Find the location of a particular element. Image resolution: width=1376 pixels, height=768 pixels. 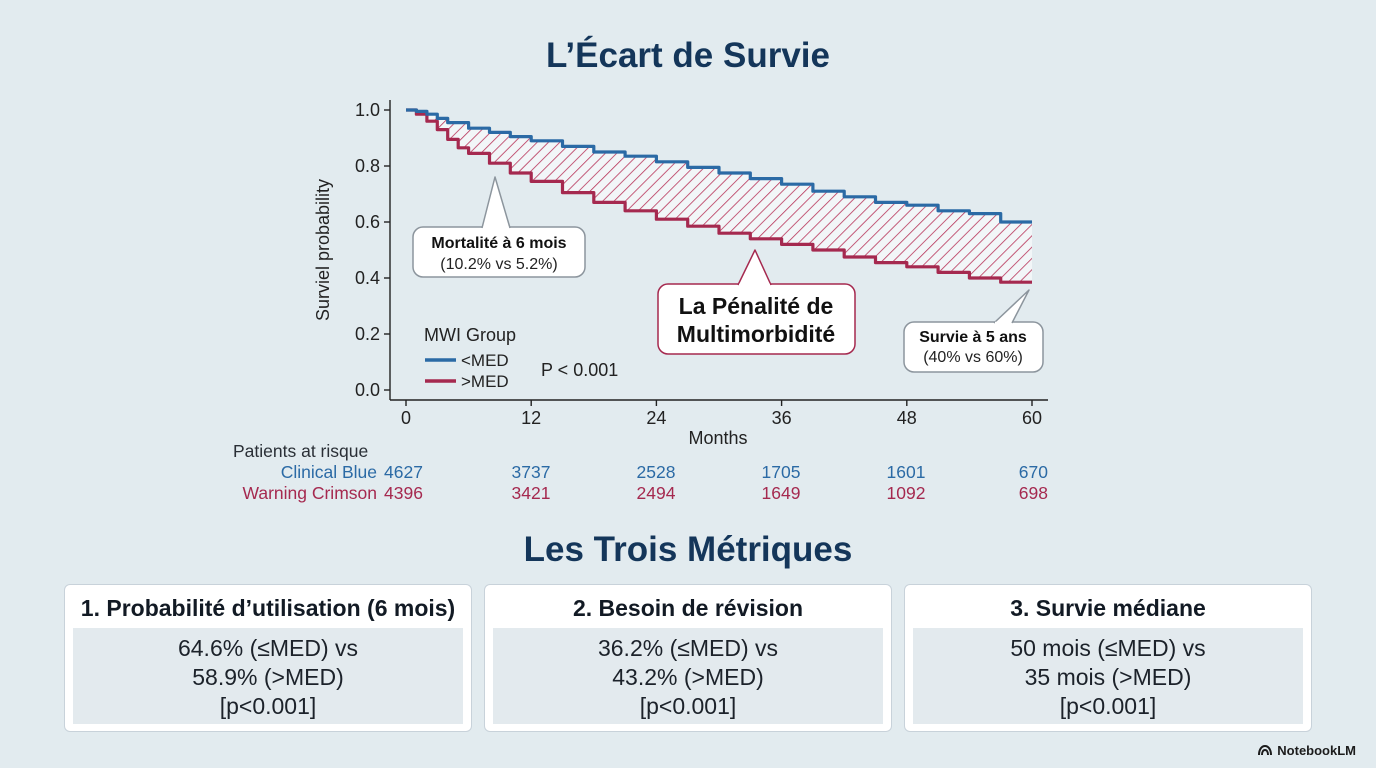

annotation-title: La Pénalité de is located at coordinates (756, 306).